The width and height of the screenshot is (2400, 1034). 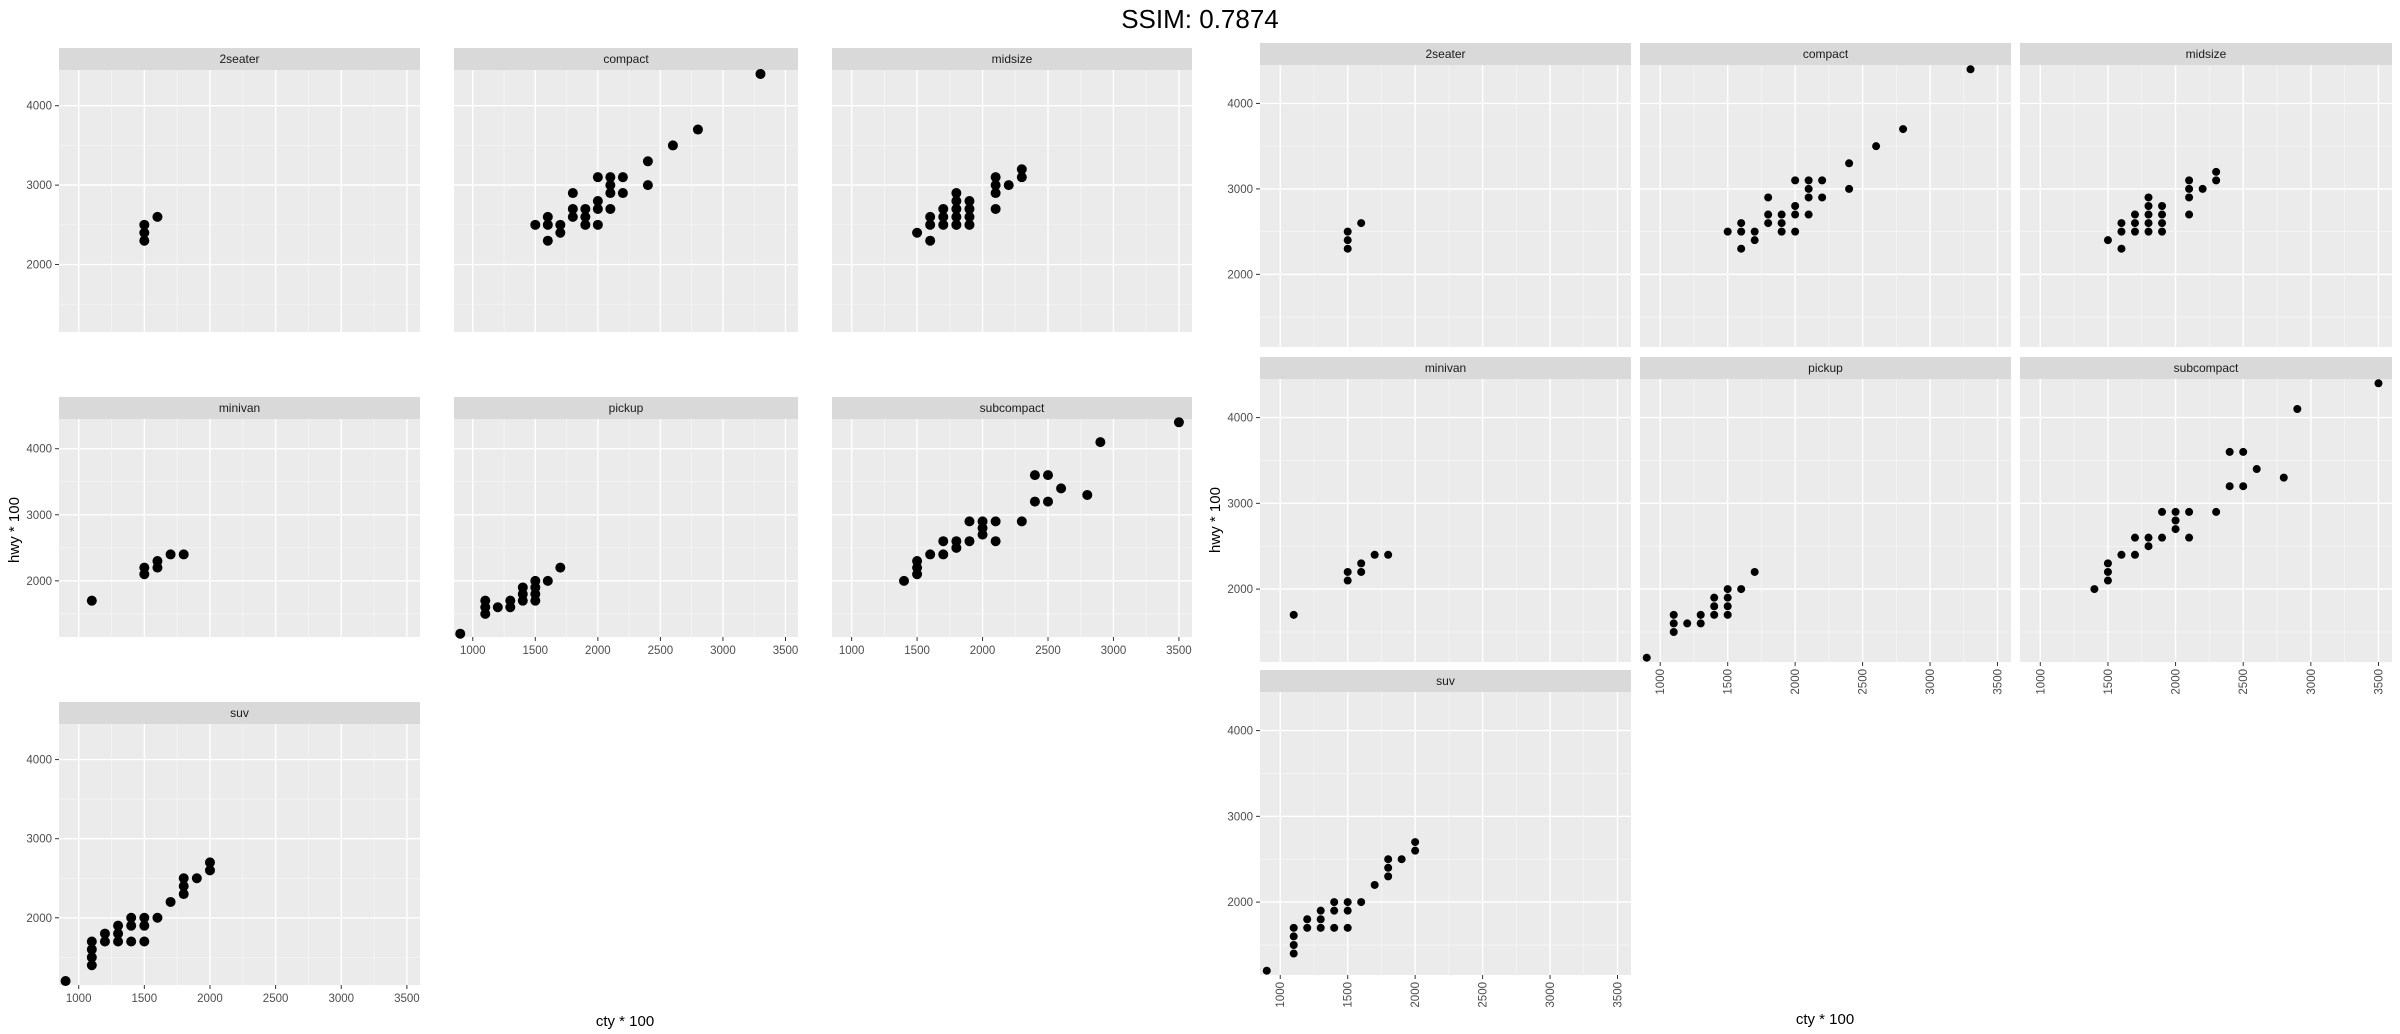 What do you see at coordinates (1349, 995) in the screenshot?
I see `x-tick-label: 1500` at bounding box center [1349, 995].